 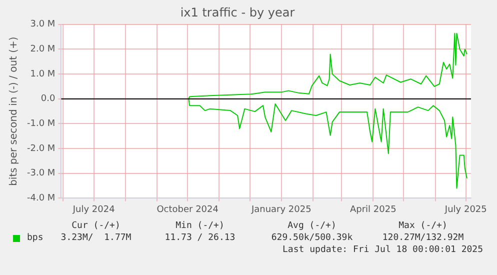 I want to click on text: Avg (-/+), so click(x=312, y=226).